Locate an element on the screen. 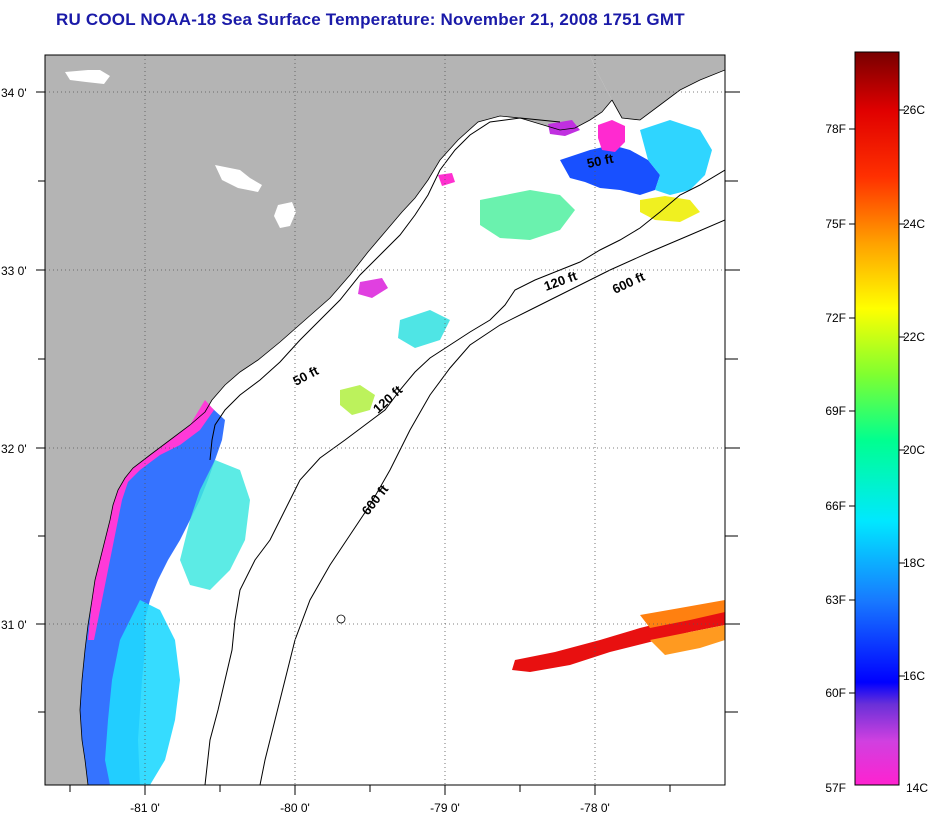 The height and width of the screenshot is (817, 936). contour-label-50ft: 50 ft is located at coordinates (601, 161).